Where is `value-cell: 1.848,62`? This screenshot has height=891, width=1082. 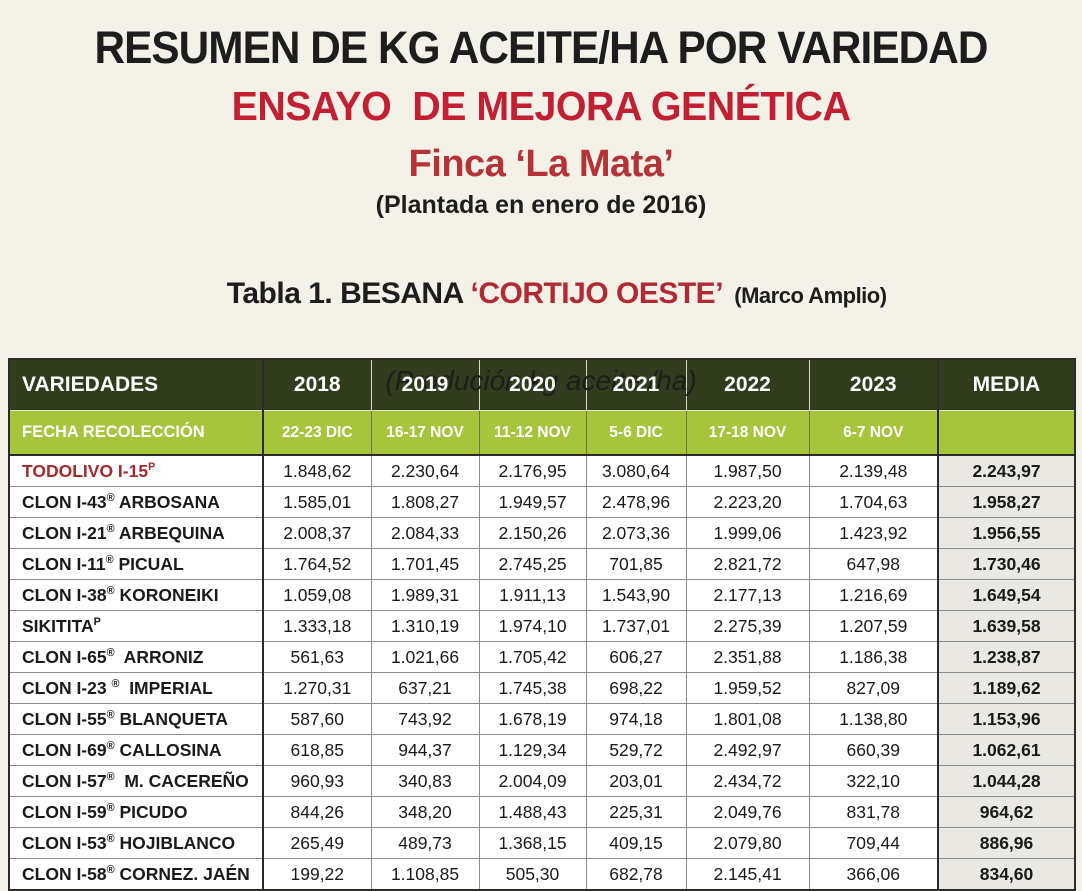
value-cell: 1.848,62 is located at coordinates (317, 470).